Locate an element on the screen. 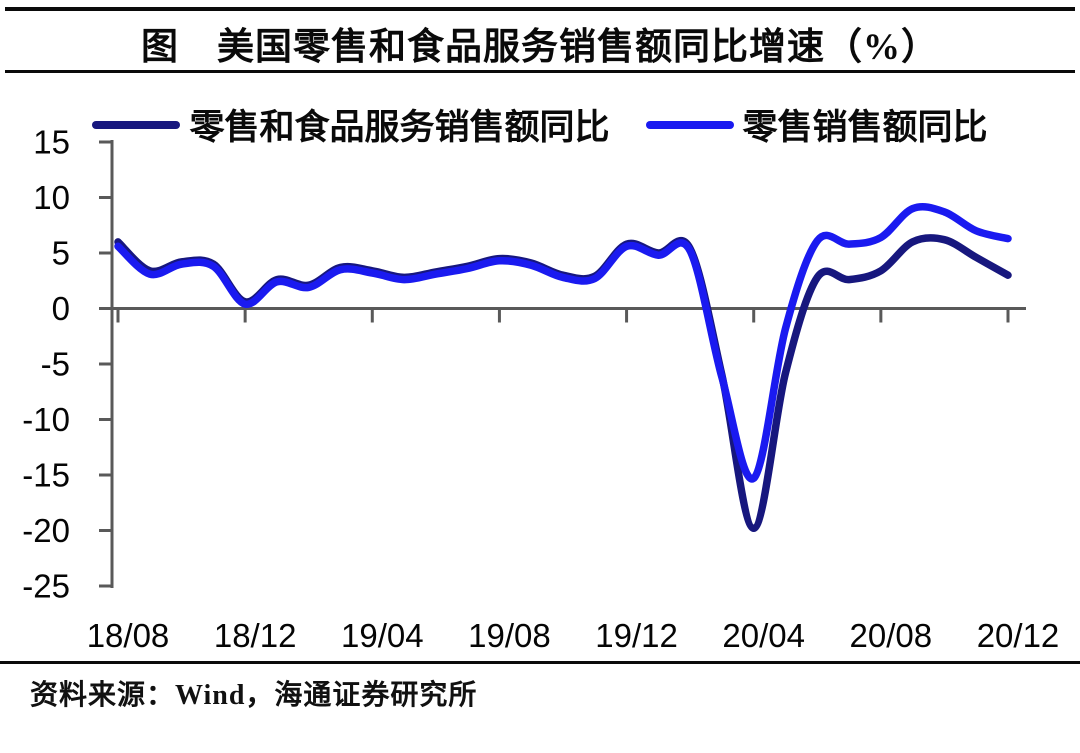  y-tick-label: -20 is located at coordinates (46, 530).